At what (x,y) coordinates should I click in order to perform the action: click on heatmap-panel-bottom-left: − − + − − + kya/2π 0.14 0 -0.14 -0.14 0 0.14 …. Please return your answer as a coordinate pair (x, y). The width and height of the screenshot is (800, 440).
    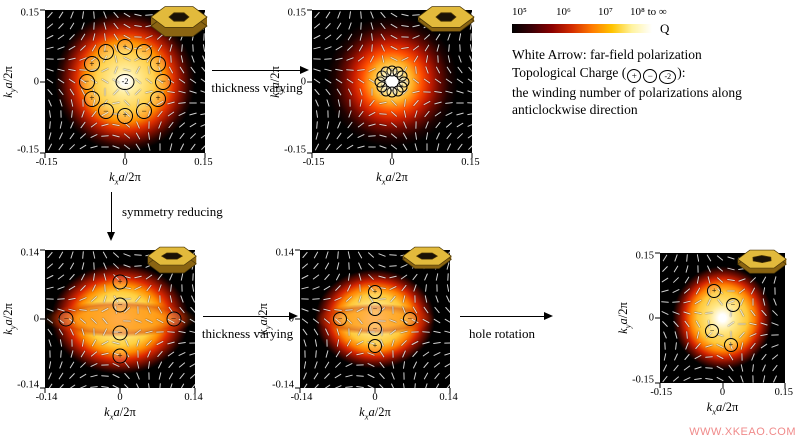
    Looking at the image, I should click on (102, 334).